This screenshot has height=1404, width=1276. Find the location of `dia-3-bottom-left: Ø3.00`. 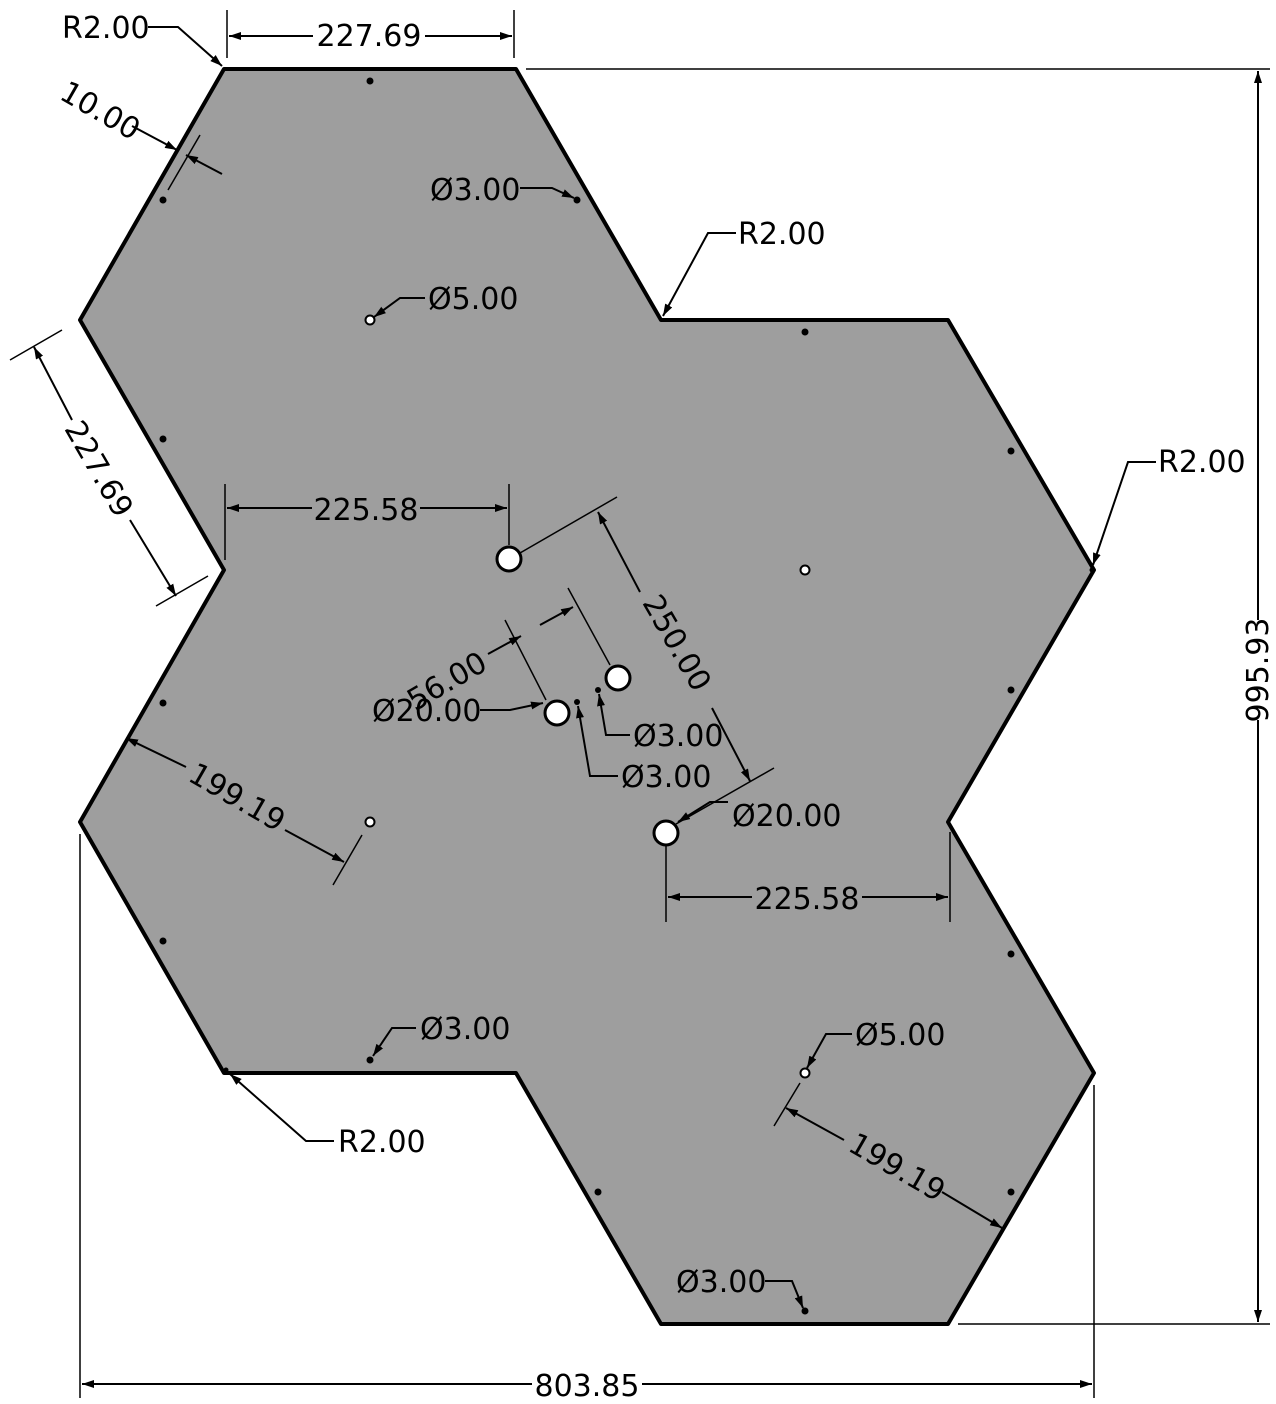

dia-3-bottom-left: Ø3.00 is located at coordinates (441, 1034).